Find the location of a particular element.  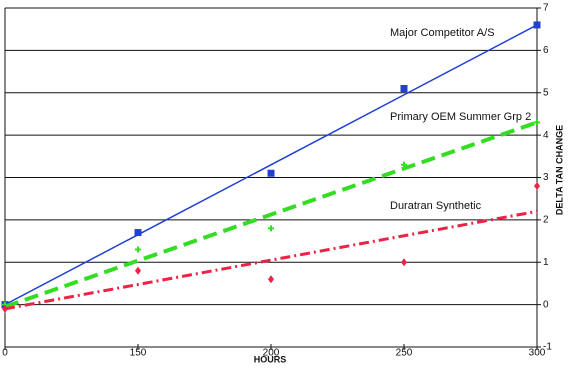

x-tick-label: 250 is located at coordinates (404, 353).